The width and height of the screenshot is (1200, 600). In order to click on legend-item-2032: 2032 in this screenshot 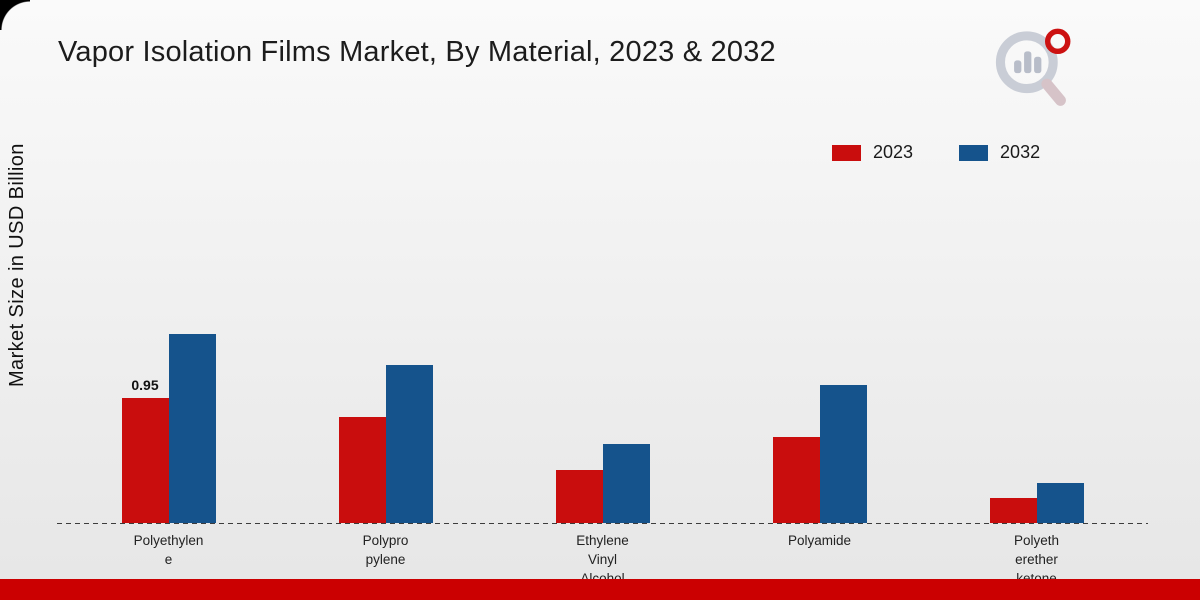, I will do `click(999, 152)`.